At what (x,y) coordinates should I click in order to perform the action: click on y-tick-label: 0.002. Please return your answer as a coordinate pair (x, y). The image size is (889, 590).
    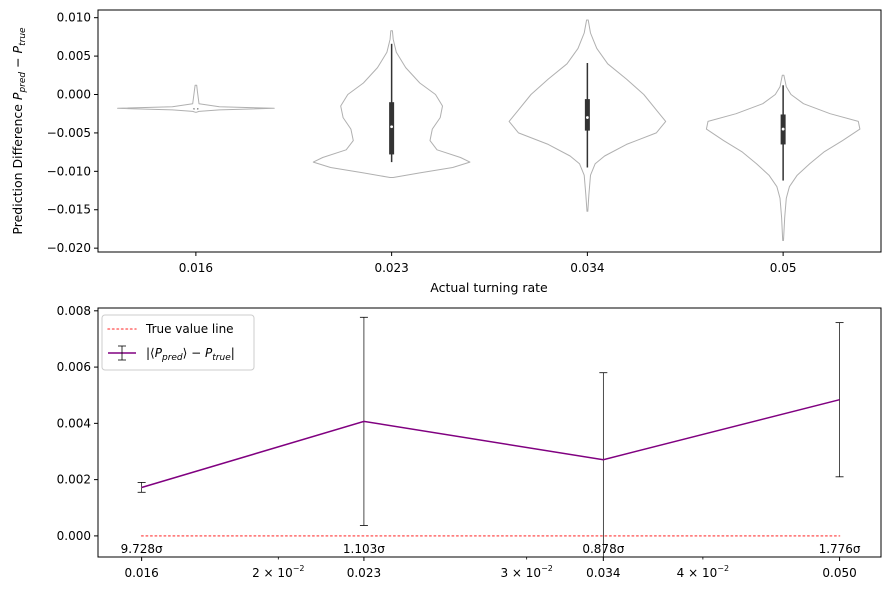
    Looking at the image, I should click on (74, 480).